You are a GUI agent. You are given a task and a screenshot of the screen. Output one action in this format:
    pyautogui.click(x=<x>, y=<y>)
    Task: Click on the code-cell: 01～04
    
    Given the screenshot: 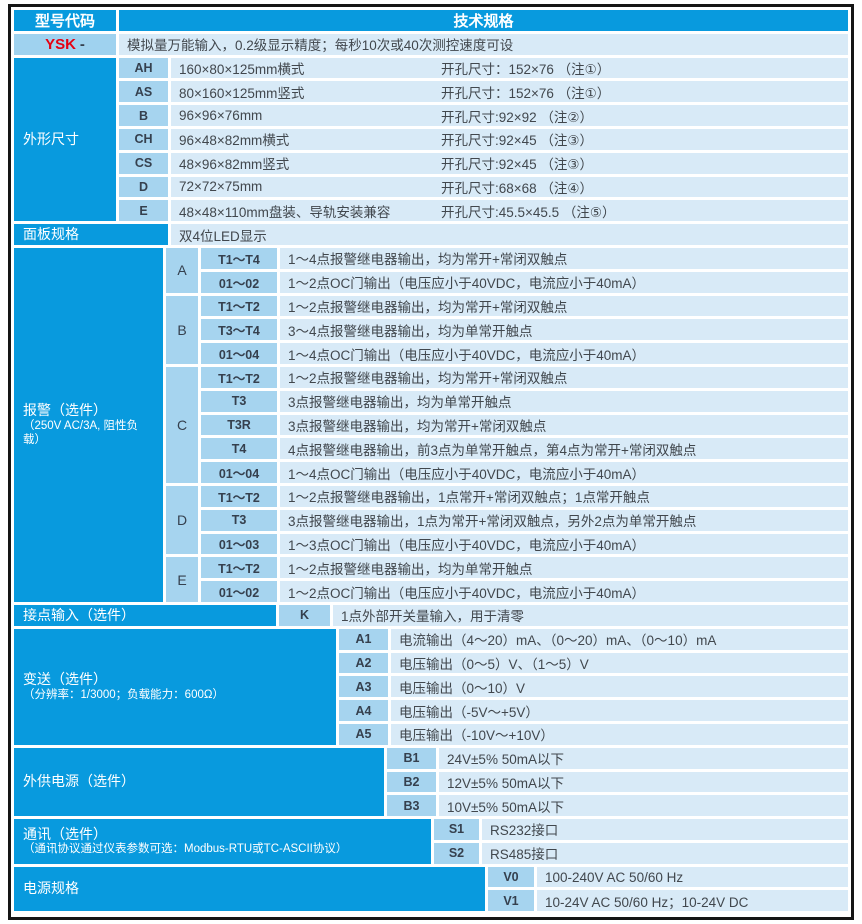 What is the action you would take?
    pyautogui.click(x=239, y=353)
    